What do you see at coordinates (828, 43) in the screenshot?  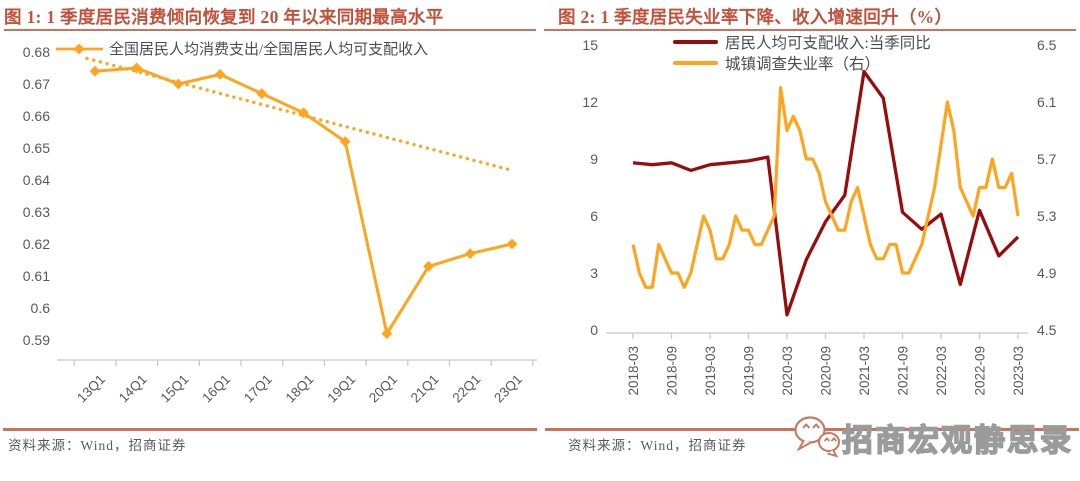 I see `figure2-legend-income-label: 居民人均可支配收入:当季同比` at bounding box center [828, 43].